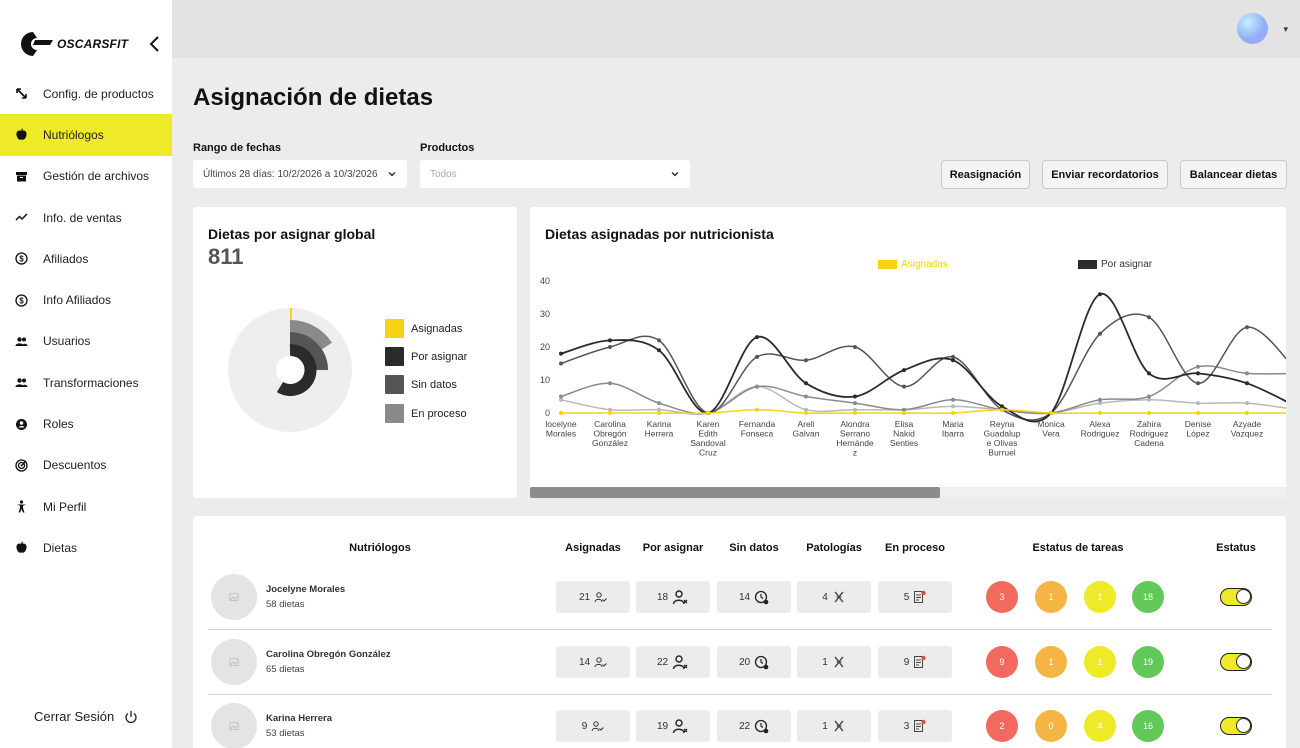 Image resolution: width=1300 pixels, height=748 pixels. What do you see at coordinates (673, 726) in the screenshot?
I see `stat-pending: 19` at bounding box center [673, 726].